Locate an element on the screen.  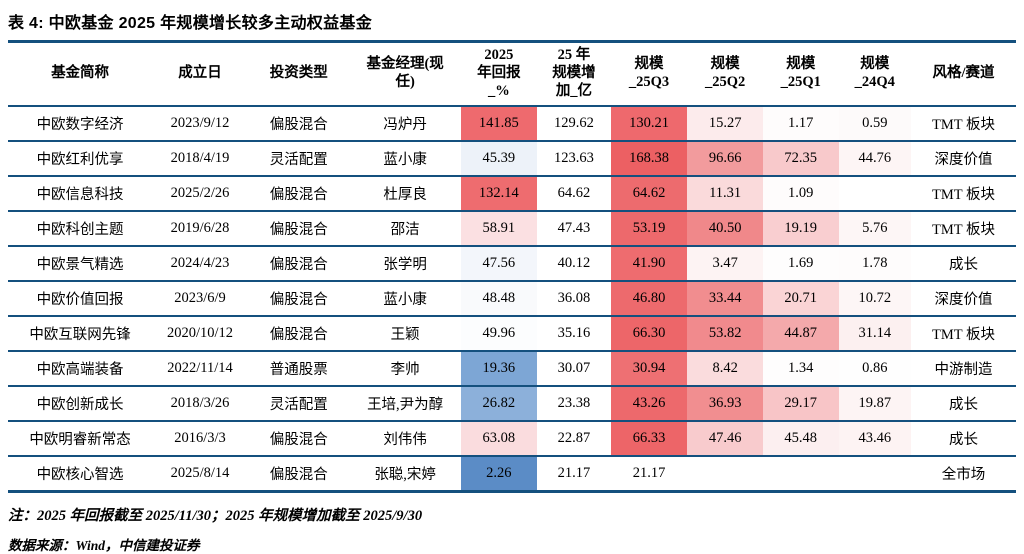
cell-ret2025: 48.48 is located at coordinates (499, 298).